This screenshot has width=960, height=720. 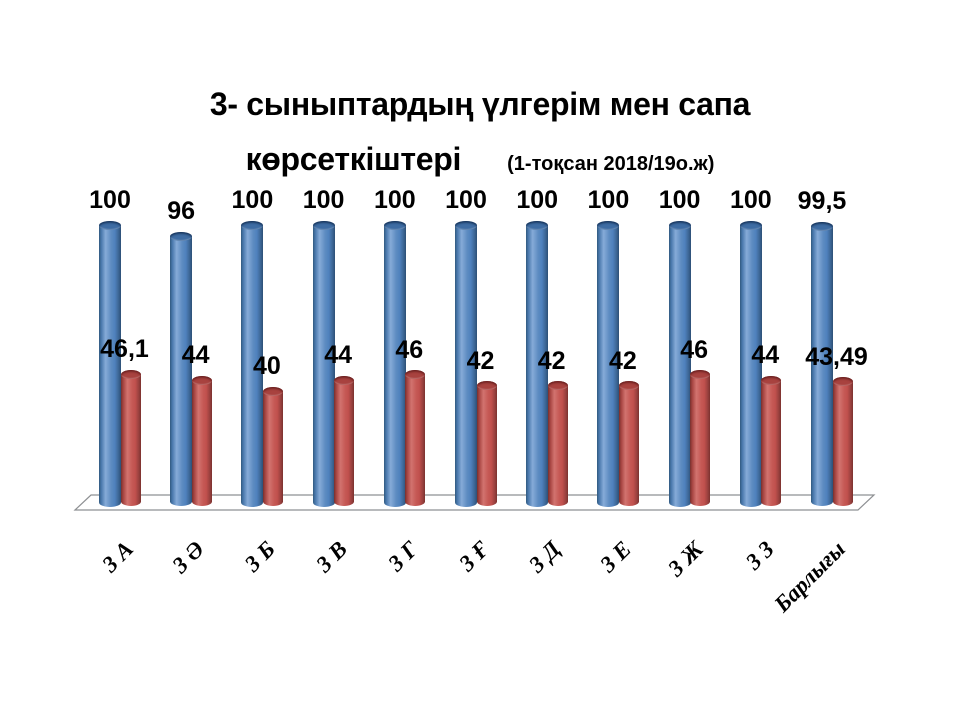 I want to click on bar-value-label: 43,49, so click(x=836, y=356).